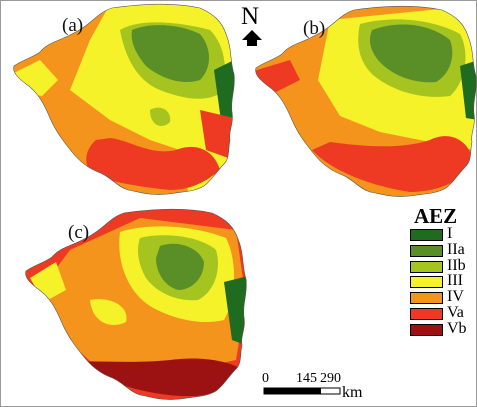 The image size is (477, 407). Describe the element at coordinates (443, 249) in the screenshot. I see `legend-item: IIa` at that location.